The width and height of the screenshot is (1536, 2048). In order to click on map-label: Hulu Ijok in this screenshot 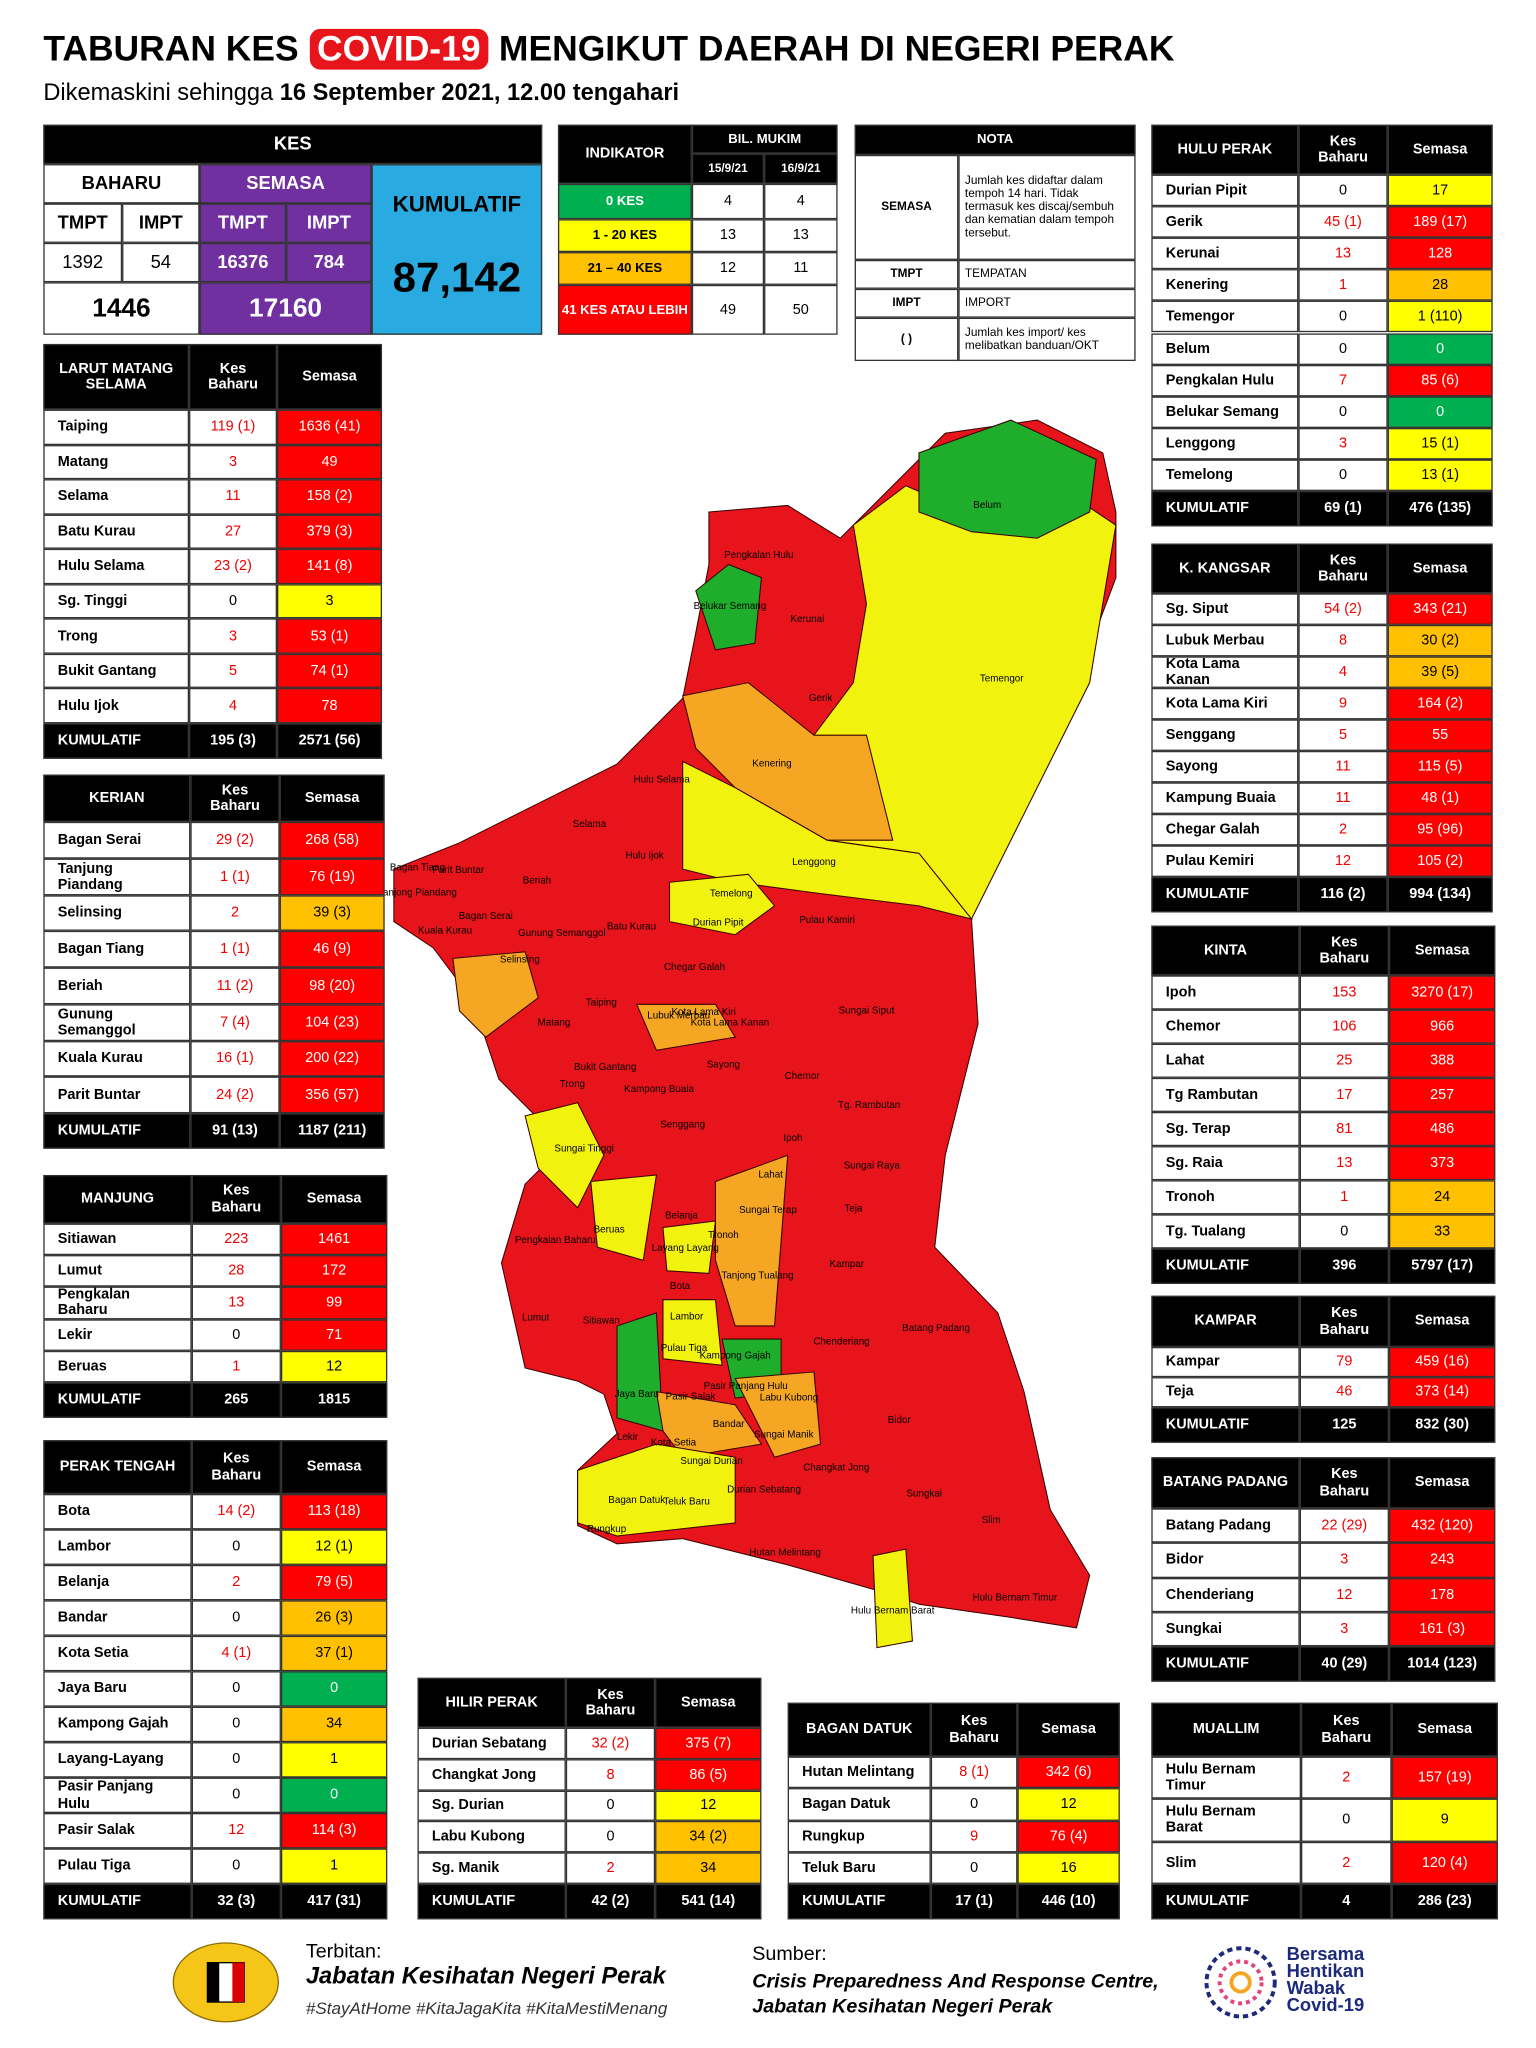, I will do `click(644, 856)`.